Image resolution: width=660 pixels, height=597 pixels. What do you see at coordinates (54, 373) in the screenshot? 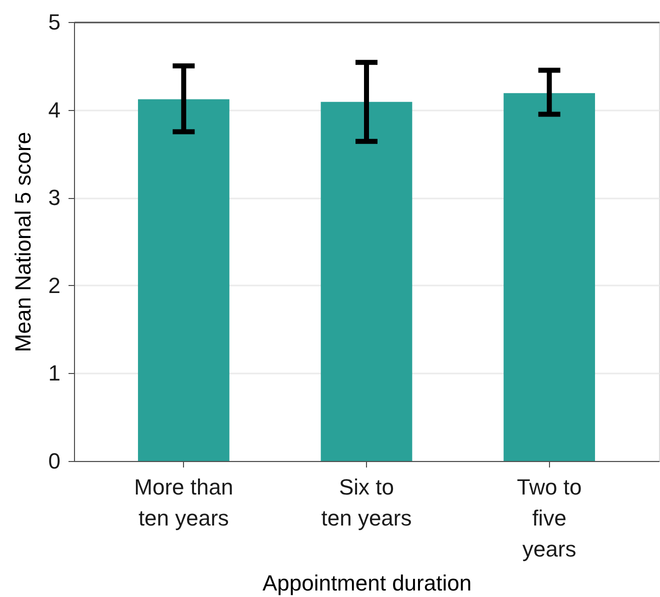
I see `y-tick-label: 1` at bounding box center [54, 373].